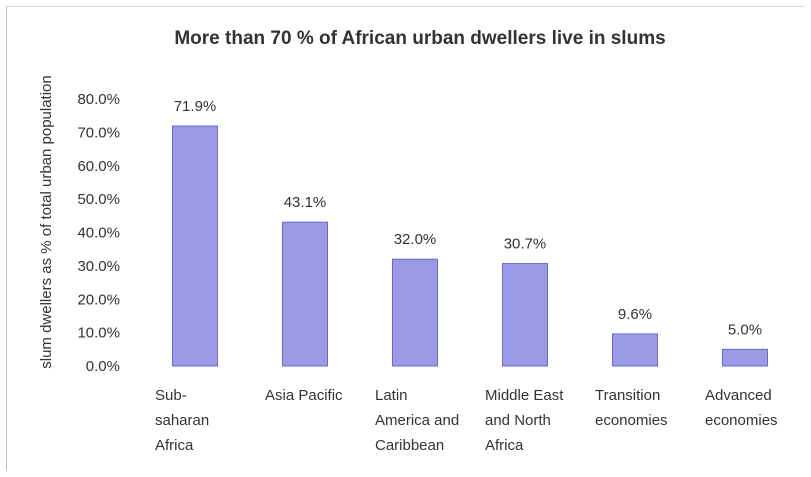  I want to click on y-tick-label: 0.0%, so click(103, 366).